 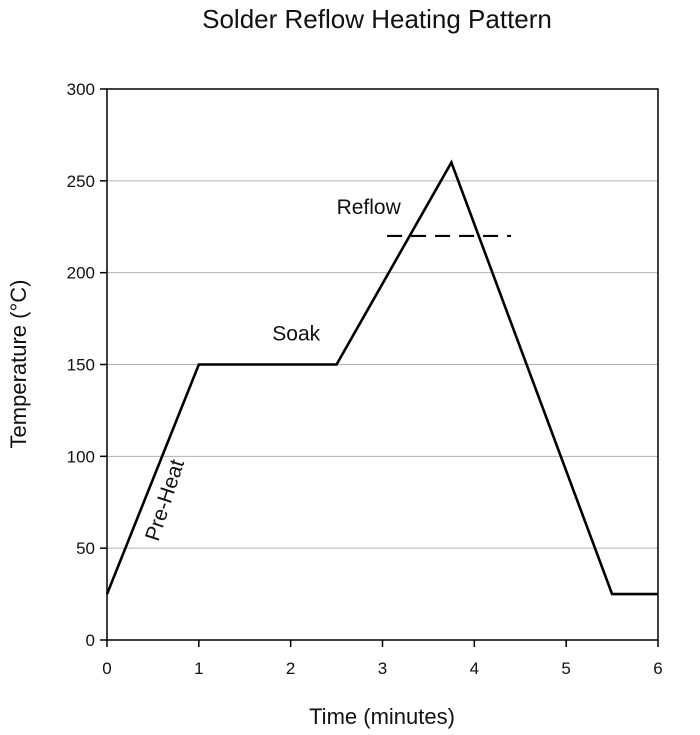 What do you see at coordinates (85, 548) in the screenshot?
I see `y-tick-label: 50` at bounding box center [85, 548].